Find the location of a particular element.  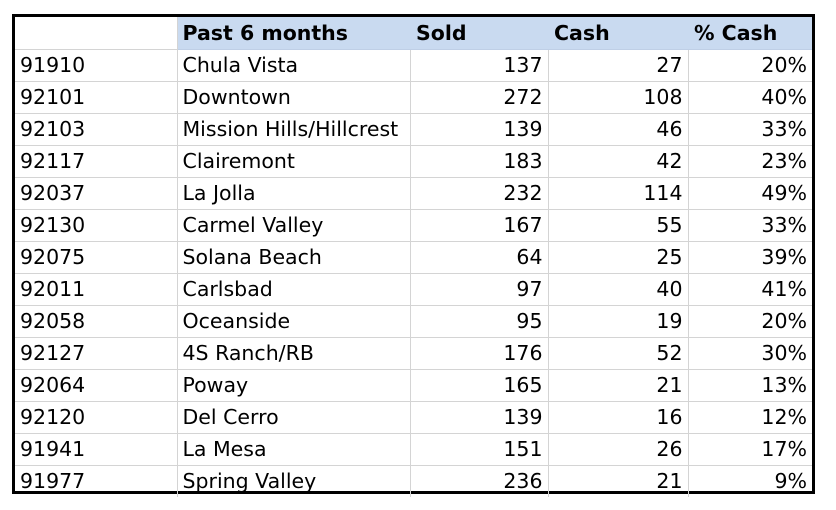

table-row: 92130 Carmel Valley 167 55 33% is located at coordinates (413, 225).